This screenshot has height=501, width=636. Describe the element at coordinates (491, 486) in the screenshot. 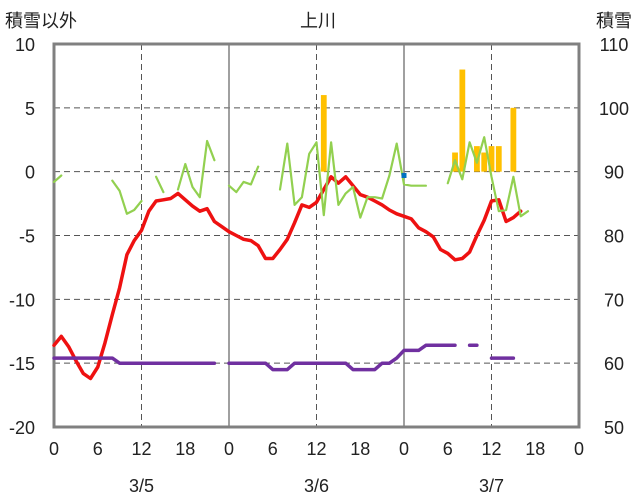

I see `date-label: 3/7` at that location.